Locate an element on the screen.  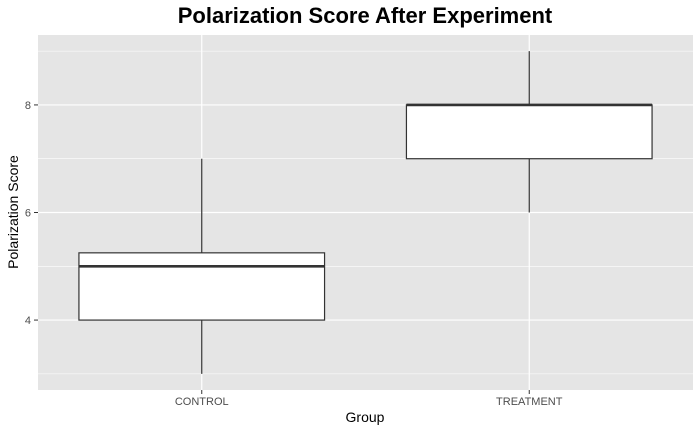
x-axis-title: Group is located at coordinates (365, 417).